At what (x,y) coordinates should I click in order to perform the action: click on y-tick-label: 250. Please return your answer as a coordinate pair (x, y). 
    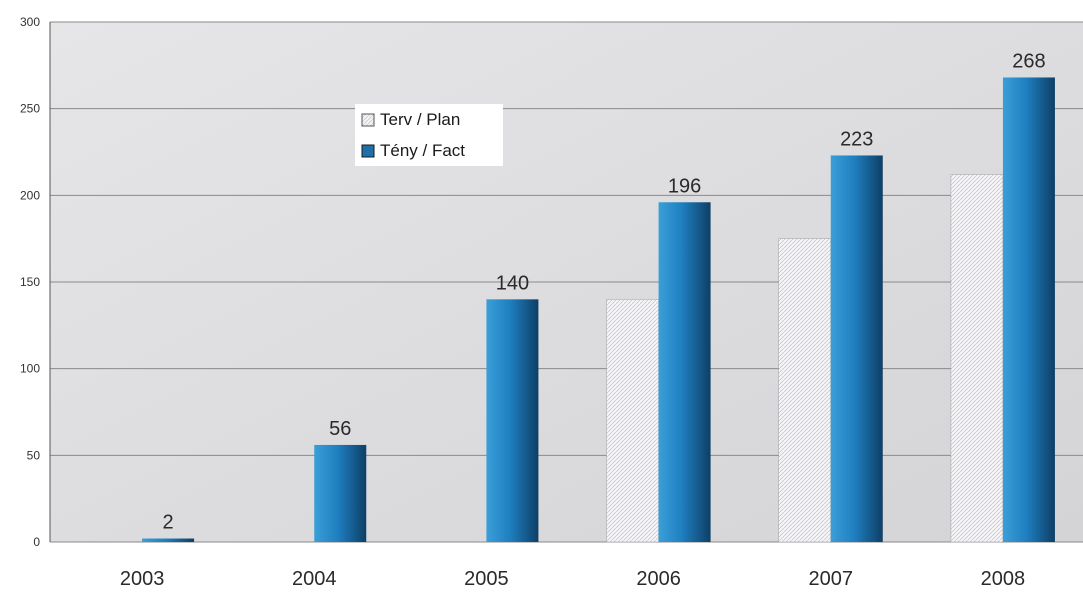
    Looking at the image, I should click on (30, 109).